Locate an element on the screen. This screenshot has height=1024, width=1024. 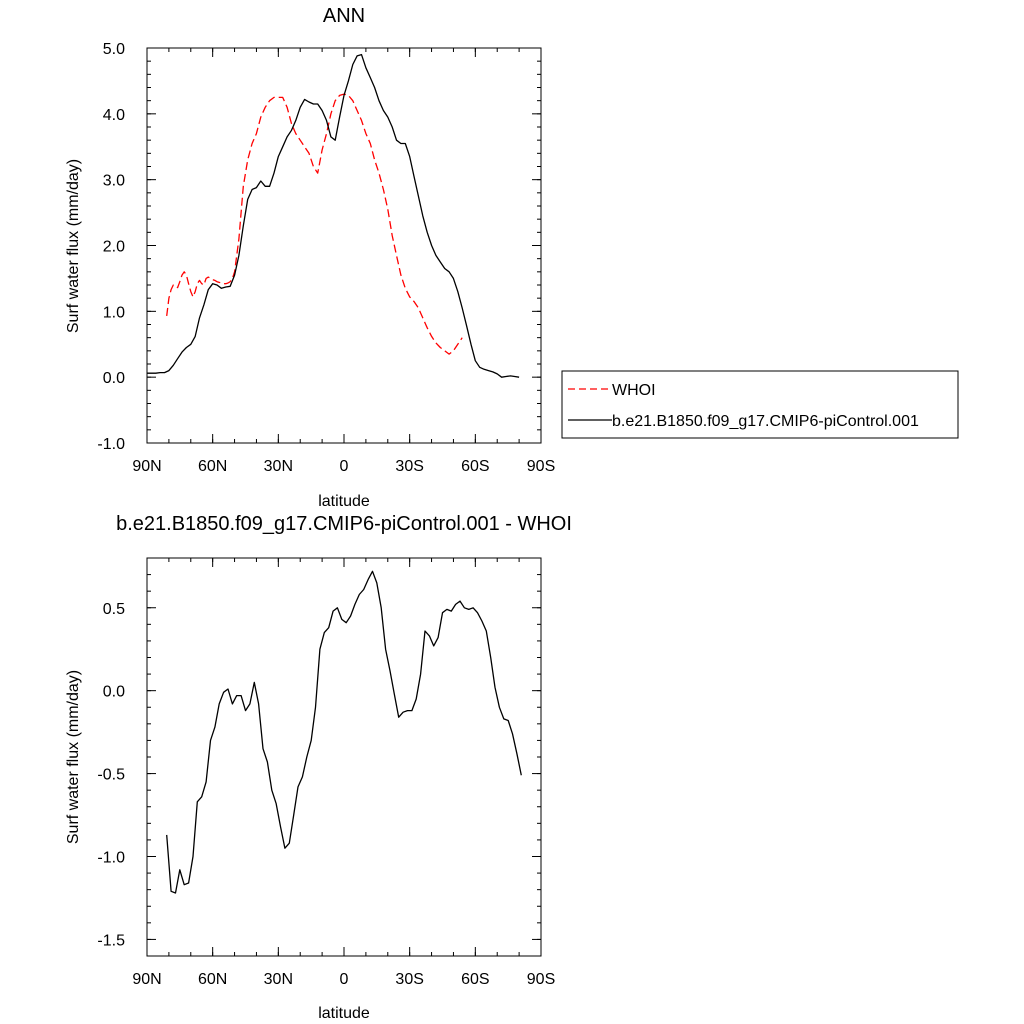
series-line-whoi is located at coordinates (314, 224).